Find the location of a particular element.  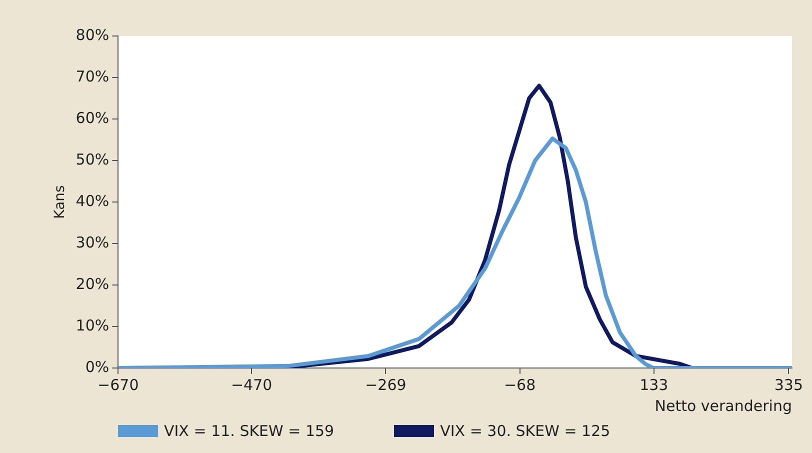

y-tick-label: 40% is located at coordinates (93, 201).